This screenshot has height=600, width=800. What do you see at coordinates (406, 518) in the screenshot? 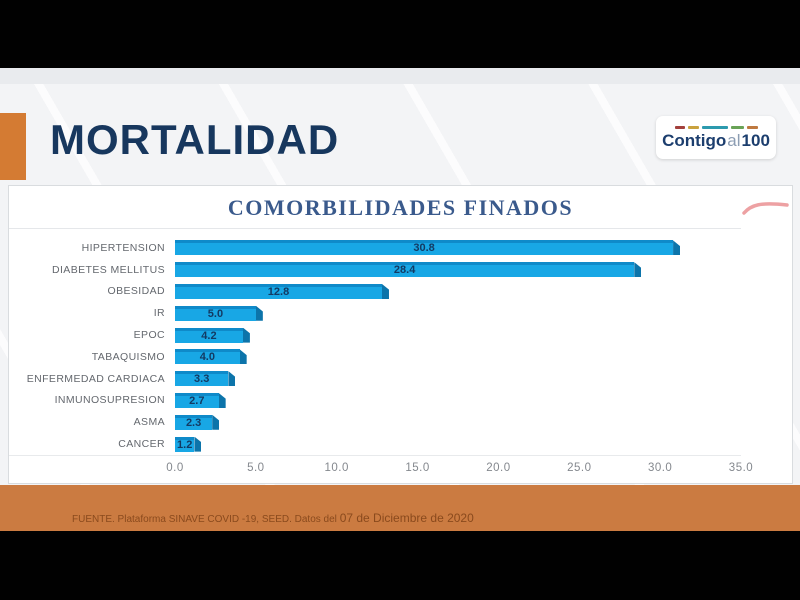
I see `source-date: 07 de Diciembre de 2020` at bounding box center [406, 518].